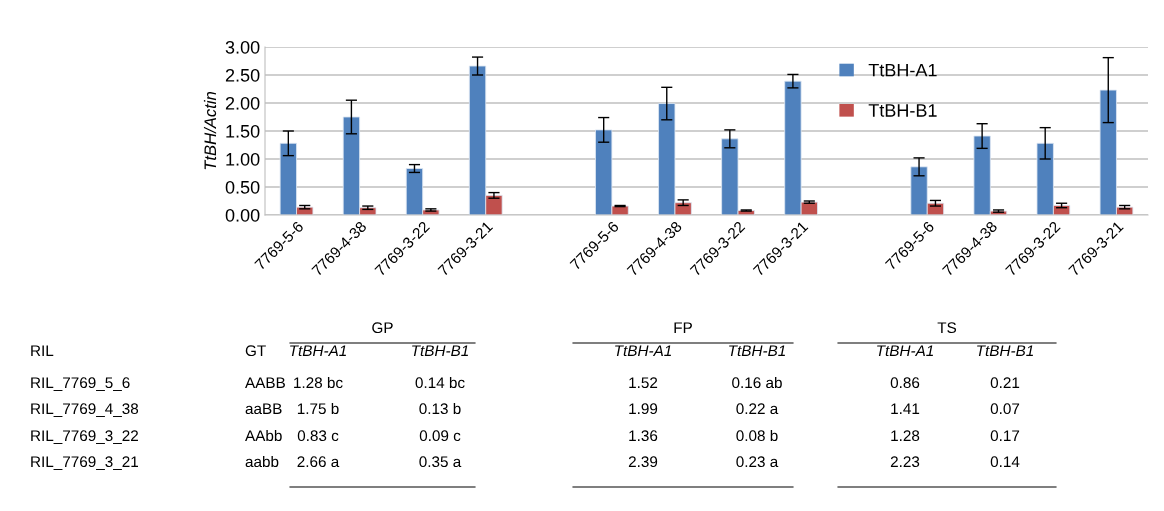  I want to click on text: 0.13 b, so click(440, 408).